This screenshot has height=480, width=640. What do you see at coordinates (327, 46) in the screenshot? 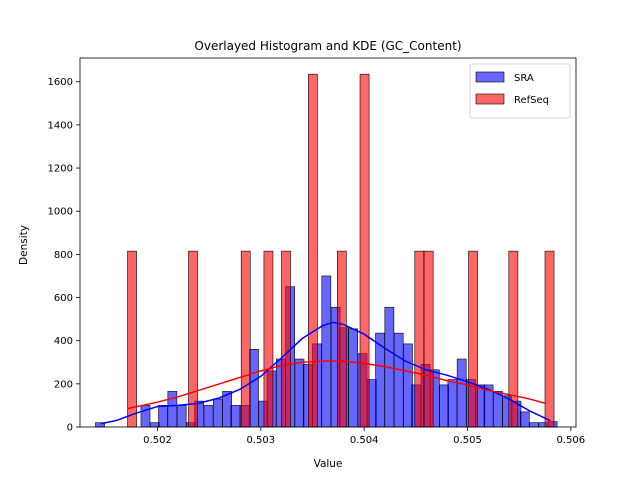
I see `chart-title: Overlayed Histogram and KDE (GC_Content)` at bounding box center [327, 46].